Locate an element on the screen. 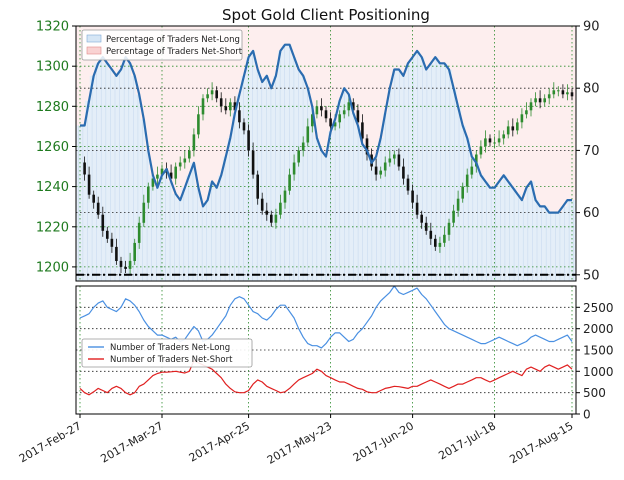 The height and width of the screenshot is (480, 624). legend-swatch-net-long is located at coordinates (94, 38).